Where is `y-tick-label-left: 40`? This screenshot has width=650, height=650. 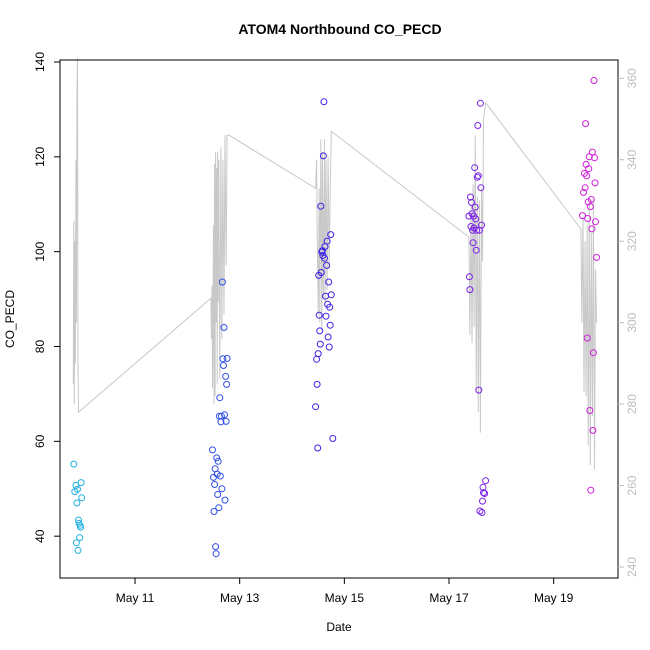
y-tick-label-left: 40 is located at coordinates (40, 536).